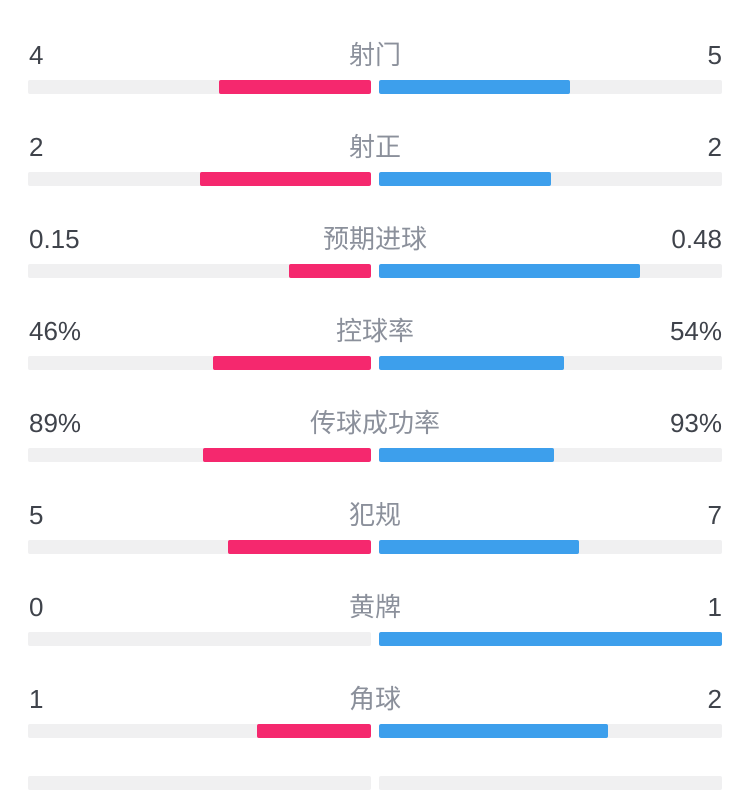 This screenshot has height=790, width=750. What do you see at coordinates (36, 699) in the screenshot?
I see `home-value: 1` at bounding box center [36, 699].